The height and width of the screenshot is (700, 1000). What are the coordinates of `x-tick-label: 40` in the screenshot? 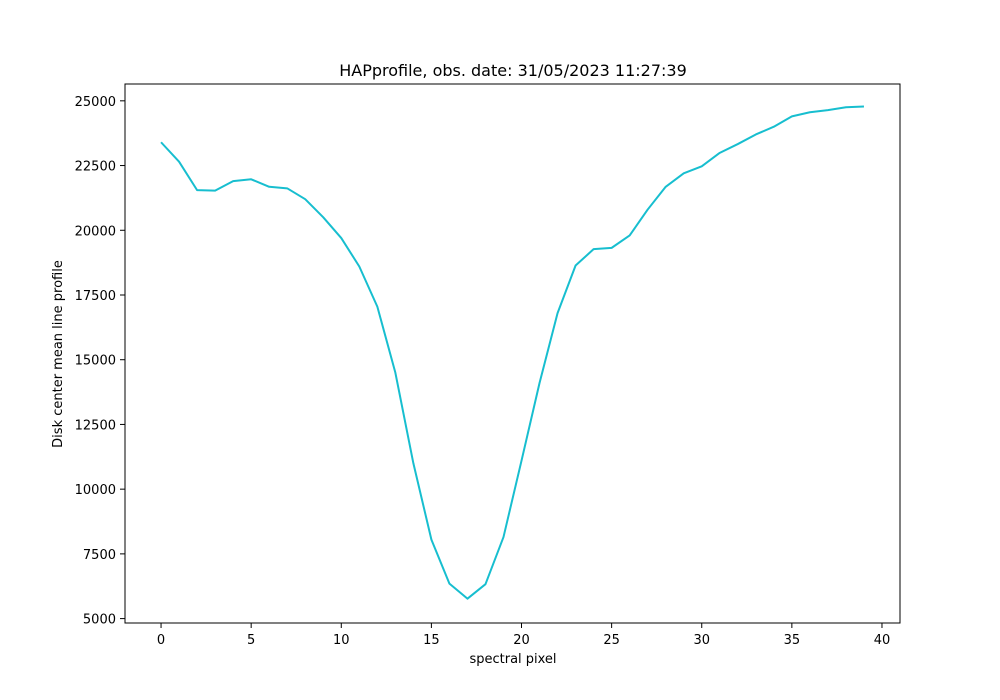 It's located at (882, 640).